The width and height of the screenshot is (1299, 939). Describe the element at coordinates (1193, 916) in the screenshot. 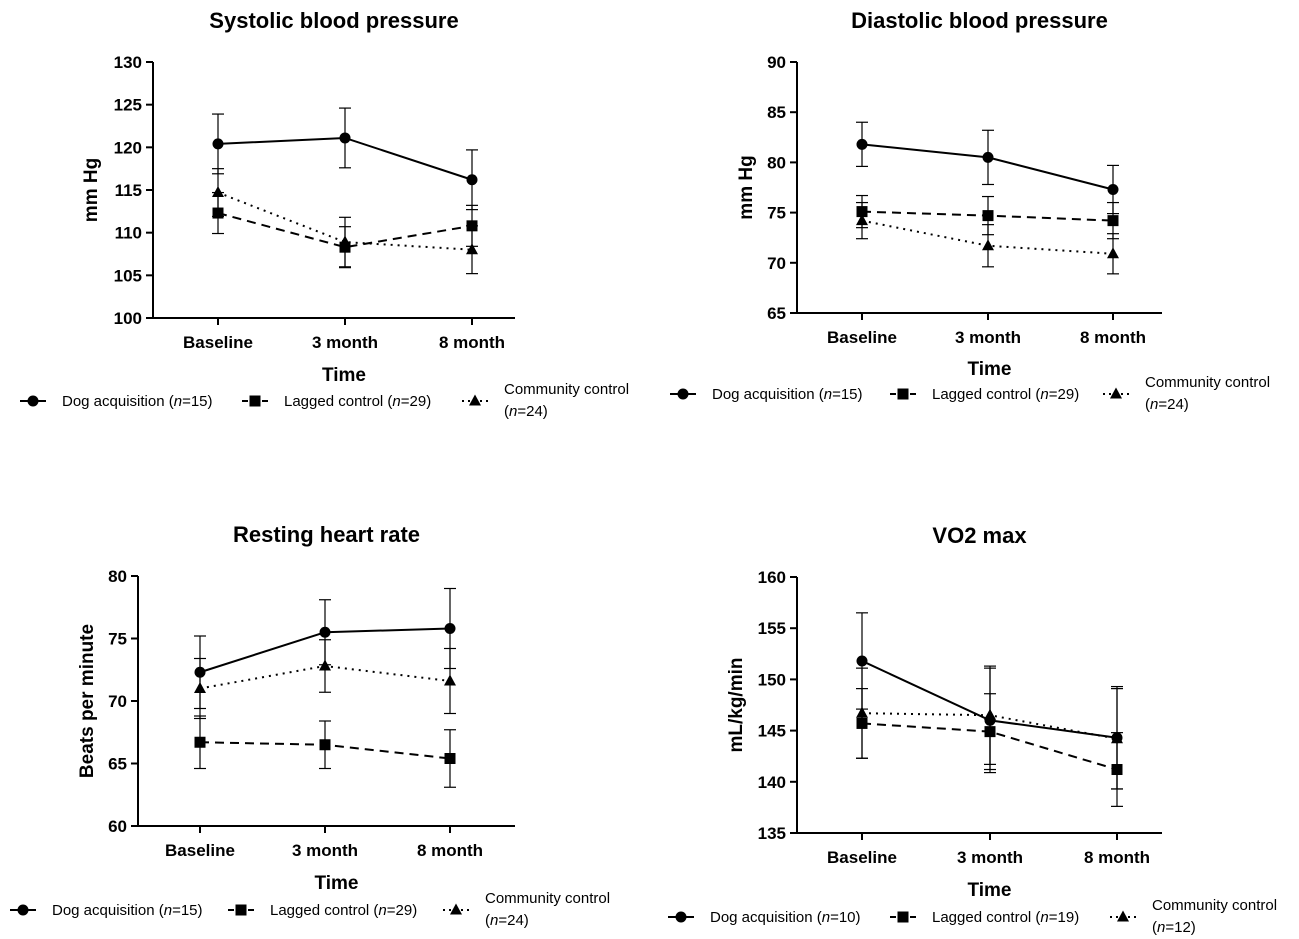

I see `legend-item-3: Community control (n=12)` at that location.